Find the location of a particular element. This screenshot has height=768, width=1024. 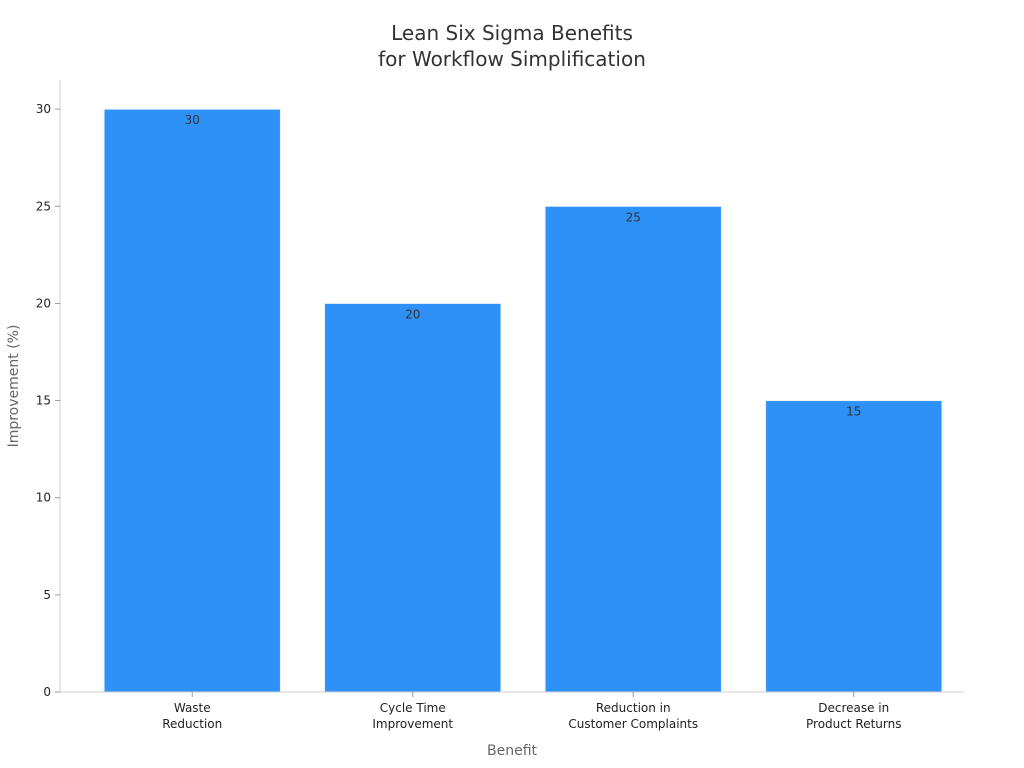

x-tick-label-line: Waste is located at coordinates (192, 708).